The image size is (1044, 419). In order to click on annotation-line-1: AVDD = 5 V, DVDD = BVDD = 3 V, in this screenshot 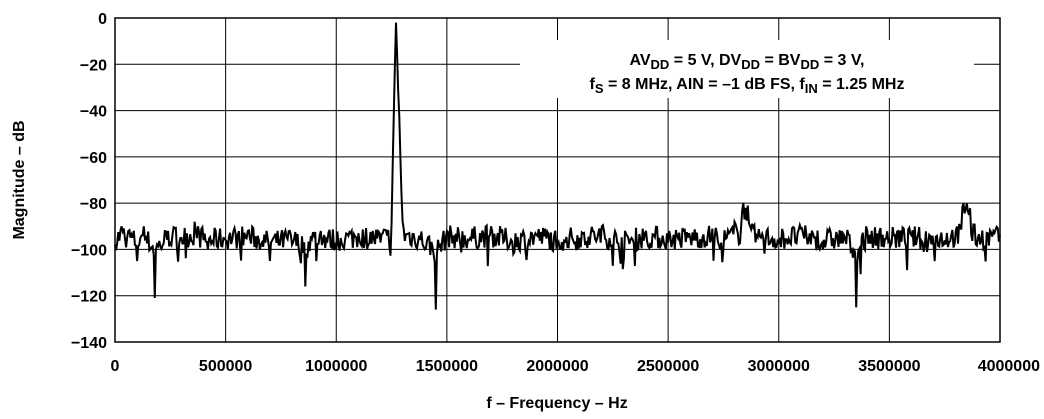, I will do `click(747, 62)`.